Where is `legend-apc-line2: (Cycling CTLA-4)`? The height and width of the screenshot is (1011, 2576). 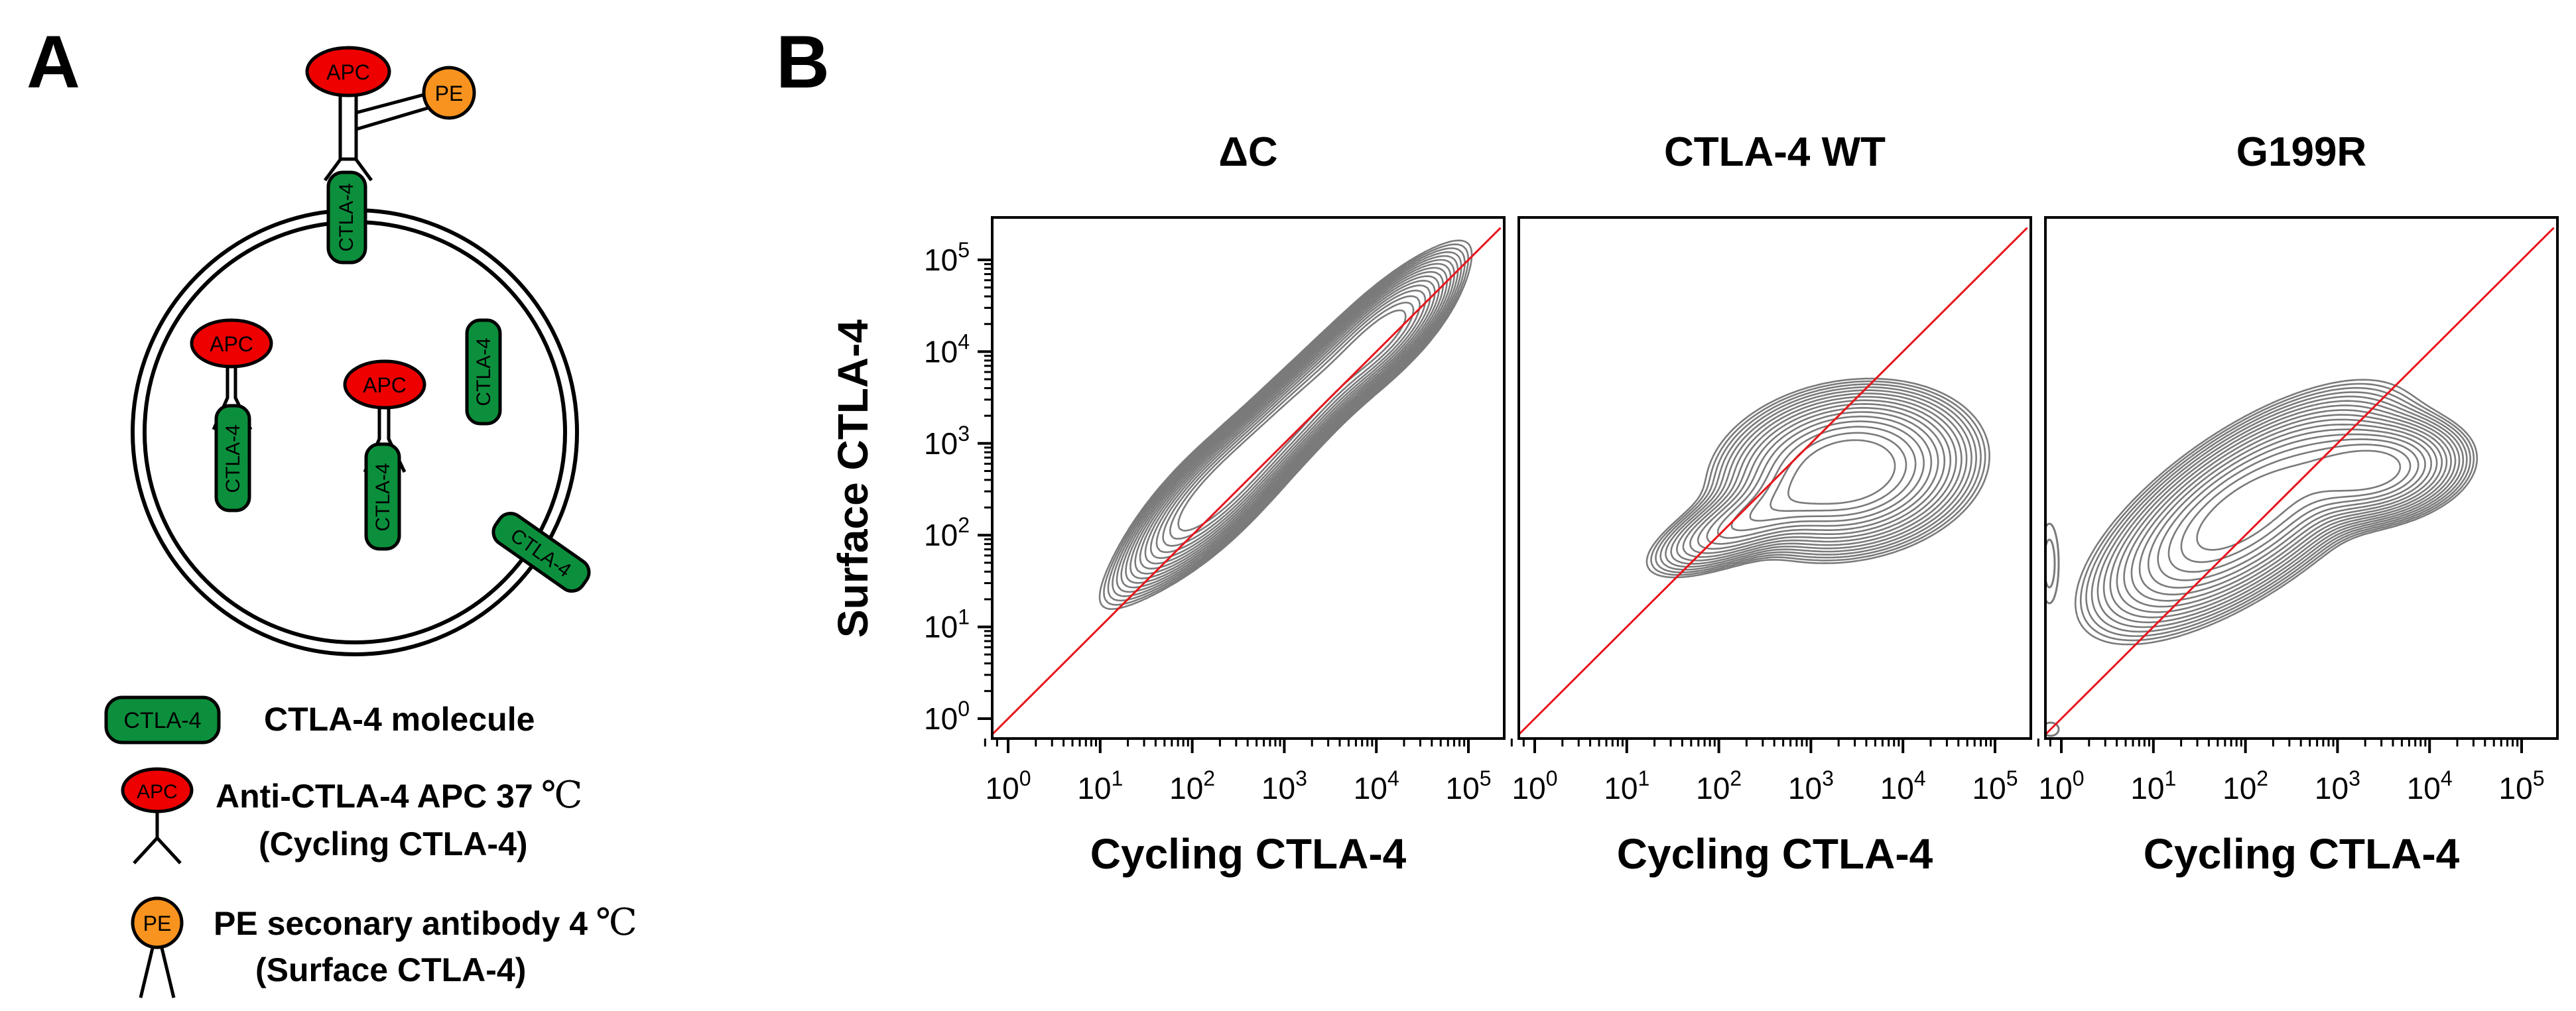 legend-apc-line2: (Cycling CTLA-4) is located at coordinates (394, 843).